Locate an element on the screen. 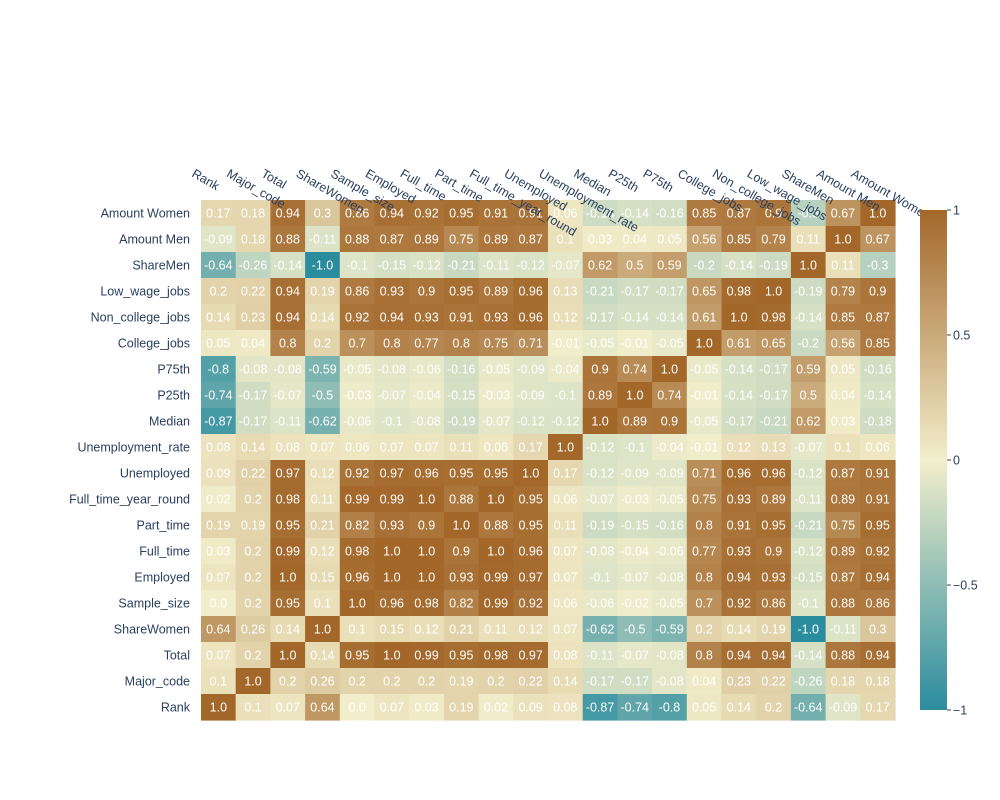  cell-value-label: 0.56 is located at coordinates (843, 344).